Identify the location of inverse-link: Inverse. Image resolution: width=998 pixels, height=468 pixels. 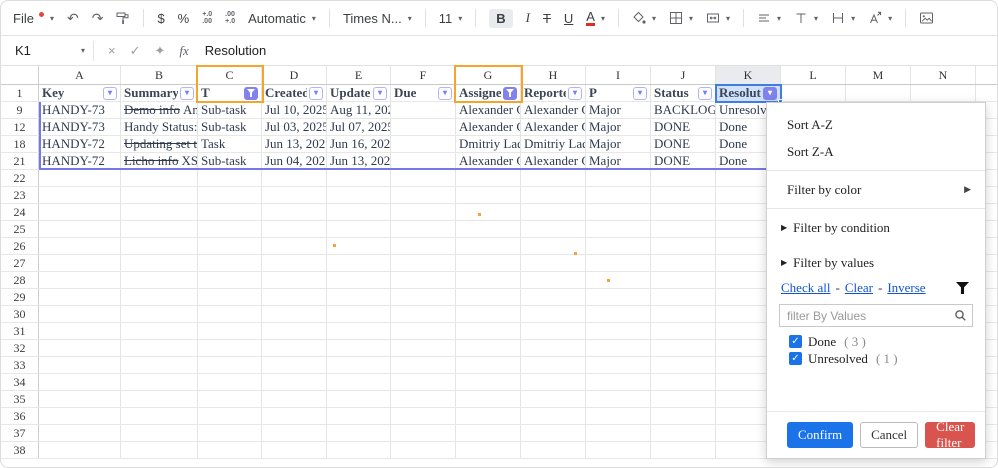
(906, 287).